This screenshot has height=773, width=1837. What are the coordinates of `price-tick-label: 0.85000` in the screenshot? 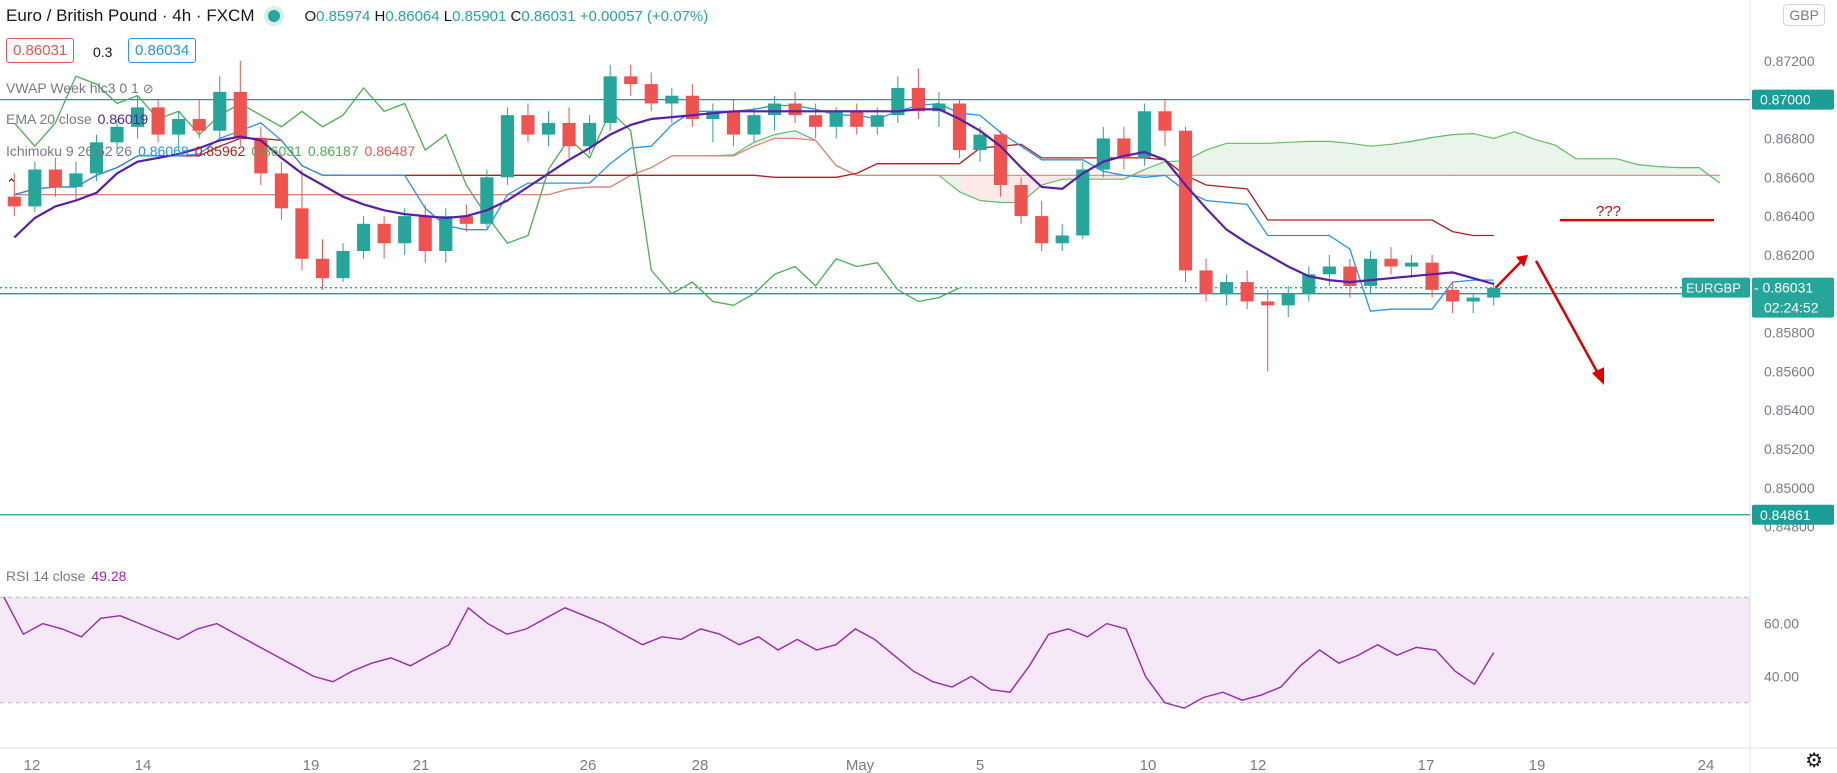 It's located at (1789, 488).